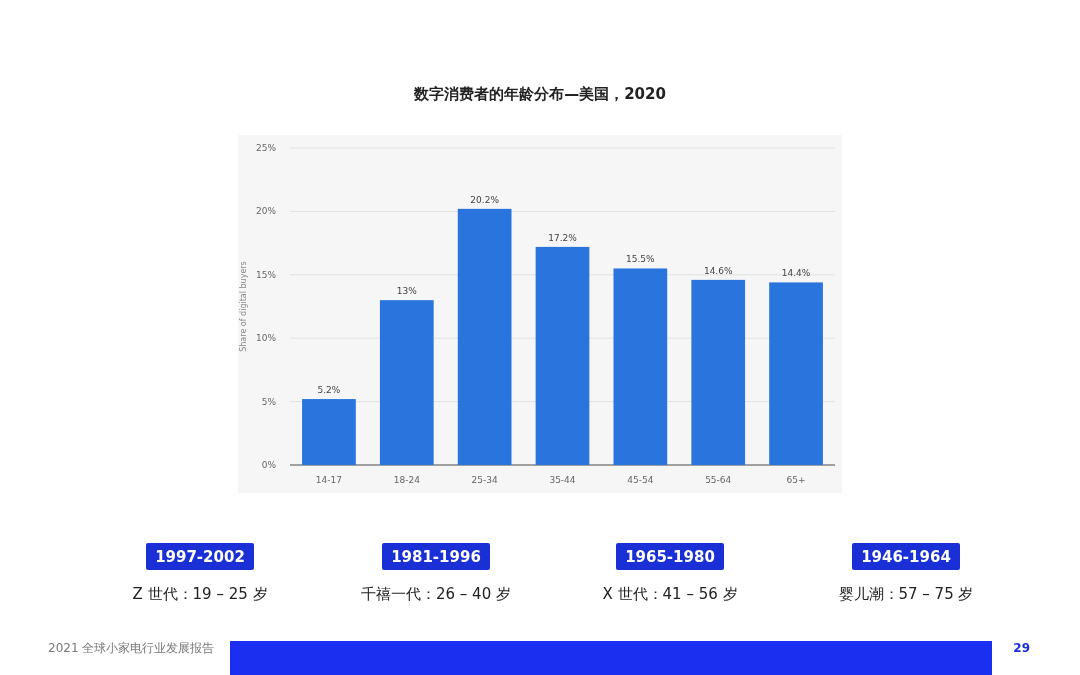  I want to click on data-label: 20.2%, so click(485, 199).